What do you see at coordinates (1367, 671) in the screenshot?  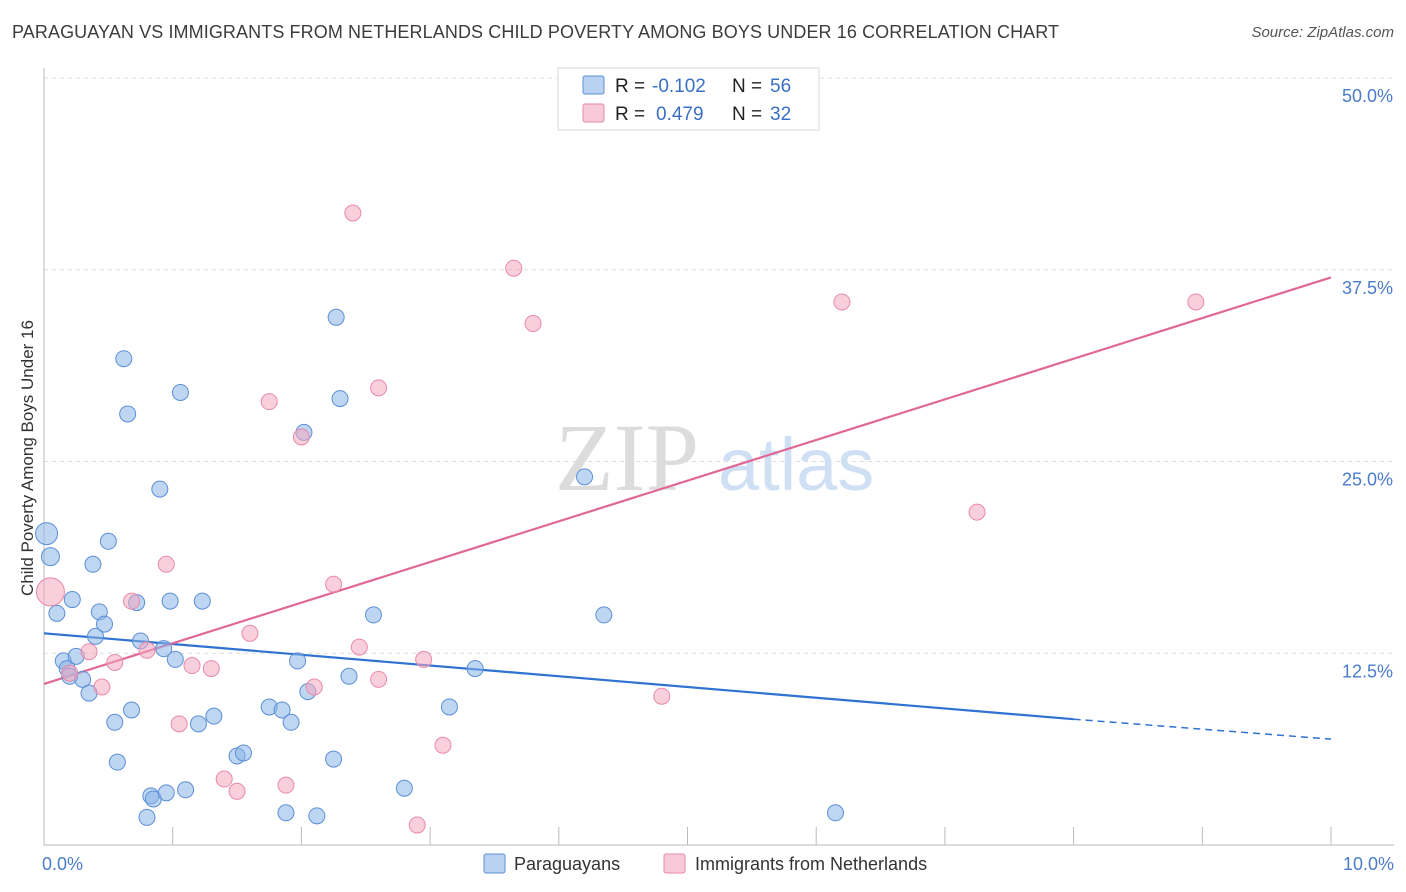 I see `y-tick-label: 12.5%` at bounding box center [1367, 671].